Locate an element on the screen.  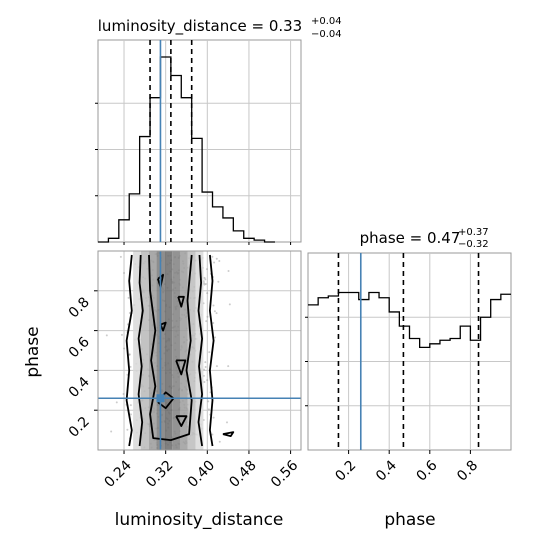
y-tick-label: 0.6 is located at coordinates (79, 347).